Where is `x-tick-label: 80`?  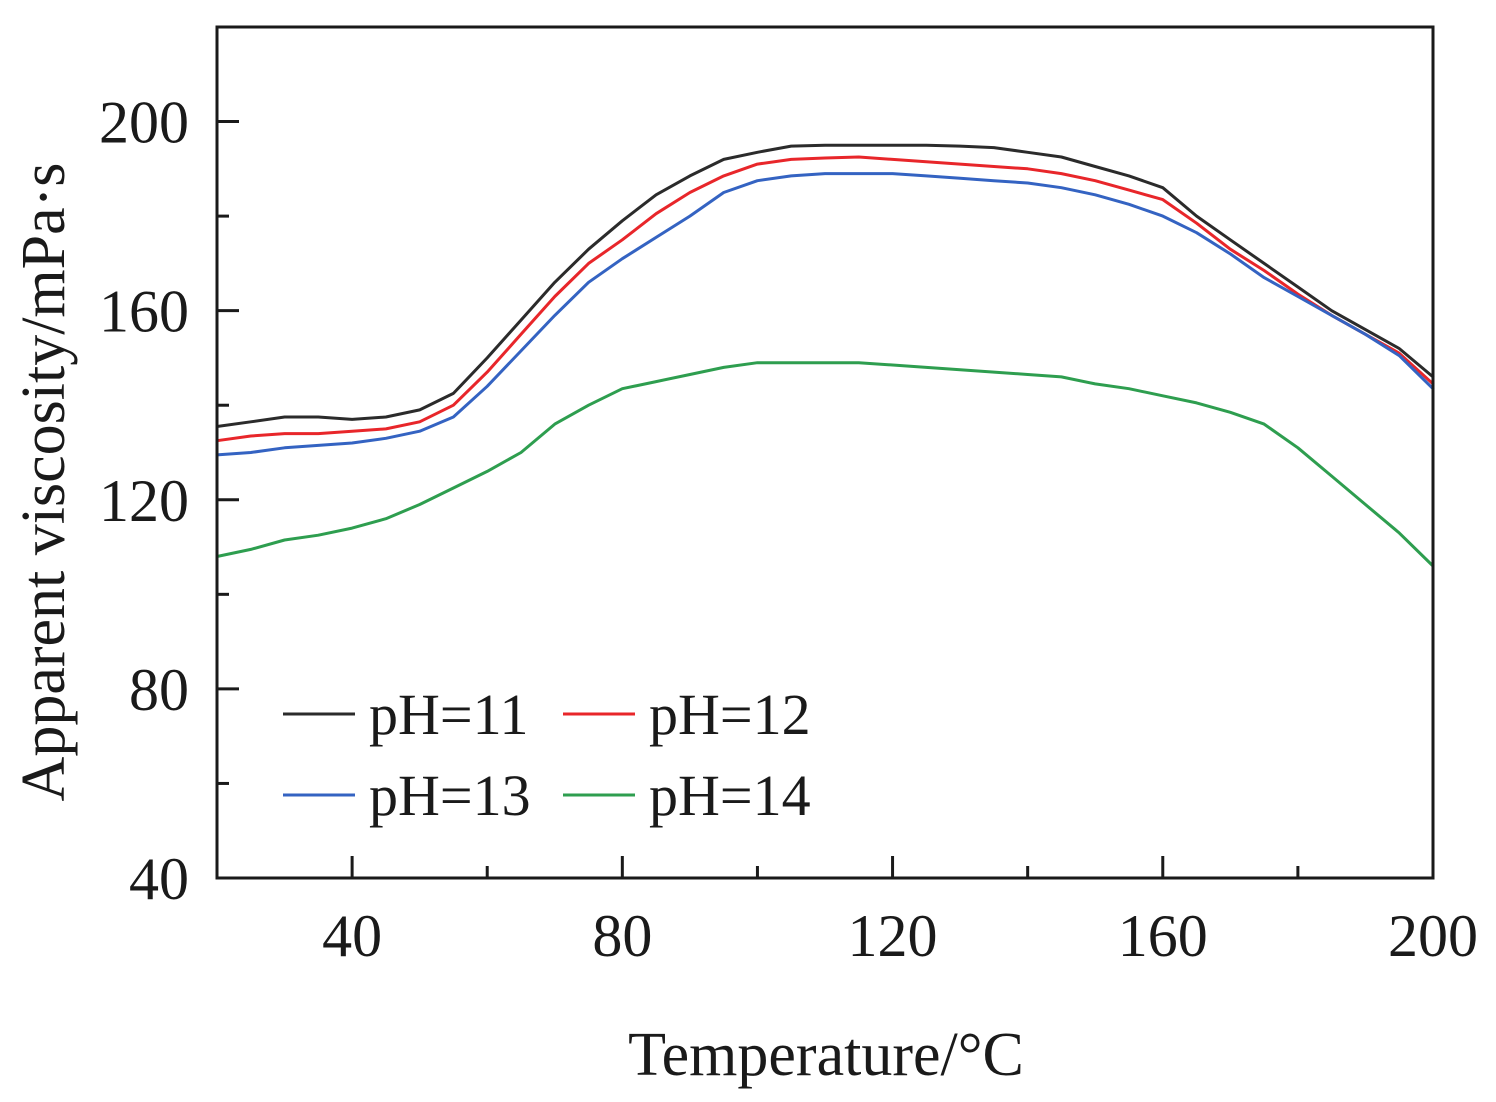 x-tick-label: 80 is located at coordinates (622, 936).